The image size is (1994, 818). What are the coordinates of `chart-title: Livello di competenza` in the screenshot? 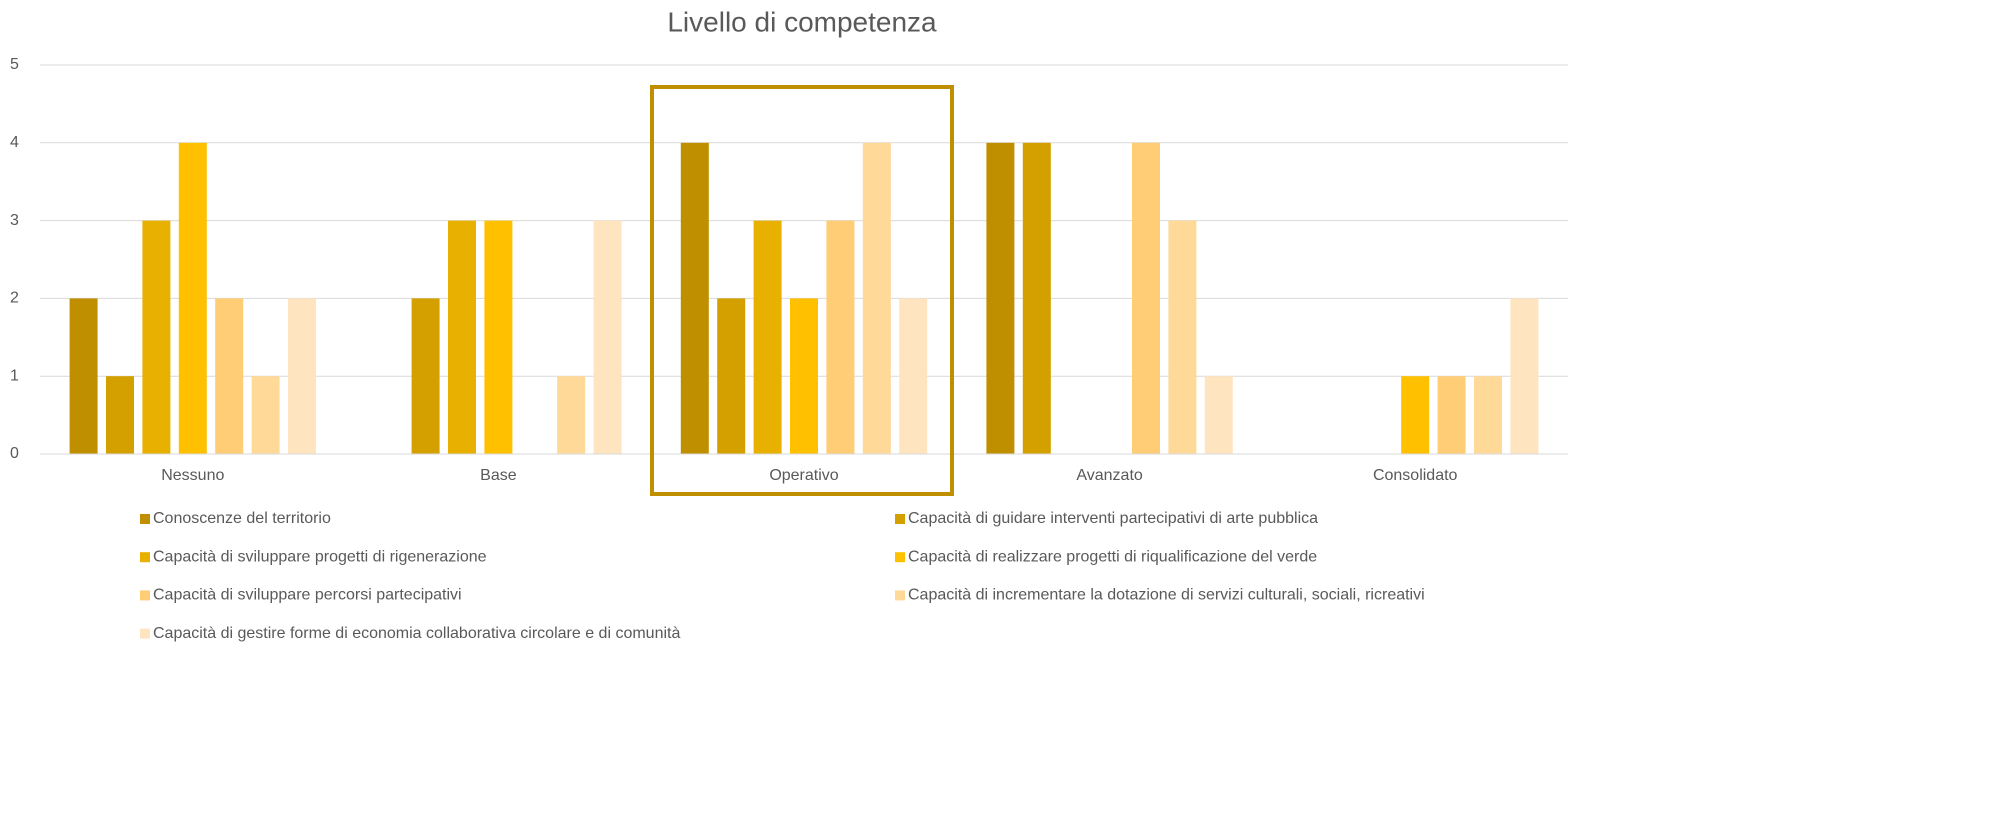 It's located at (802, 21).